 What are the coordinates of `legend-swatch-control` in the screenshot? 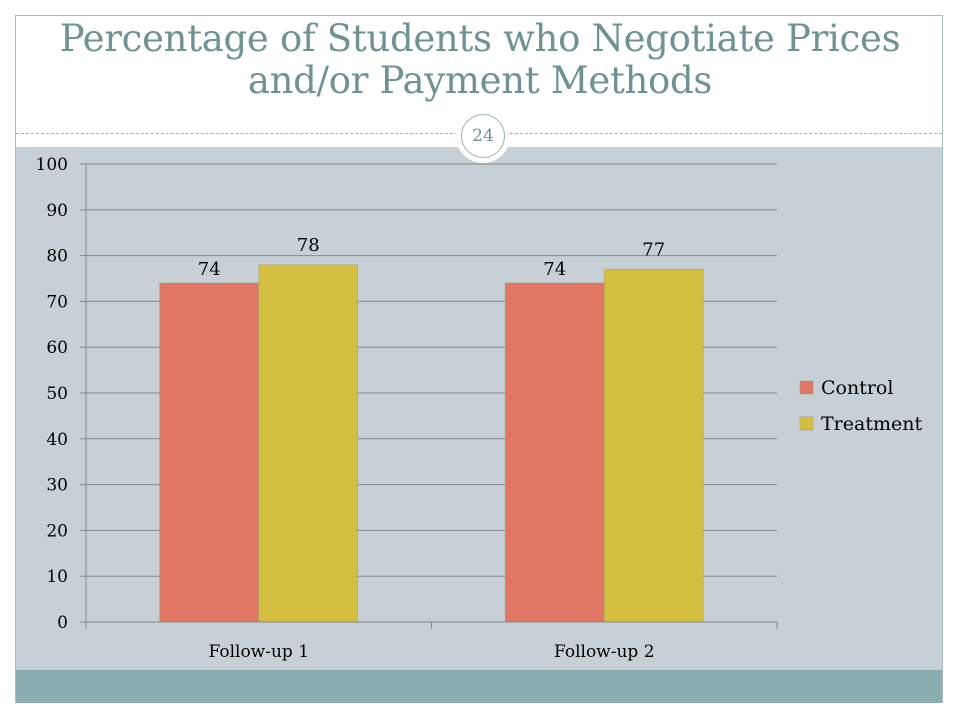 It's located at (806, 387).